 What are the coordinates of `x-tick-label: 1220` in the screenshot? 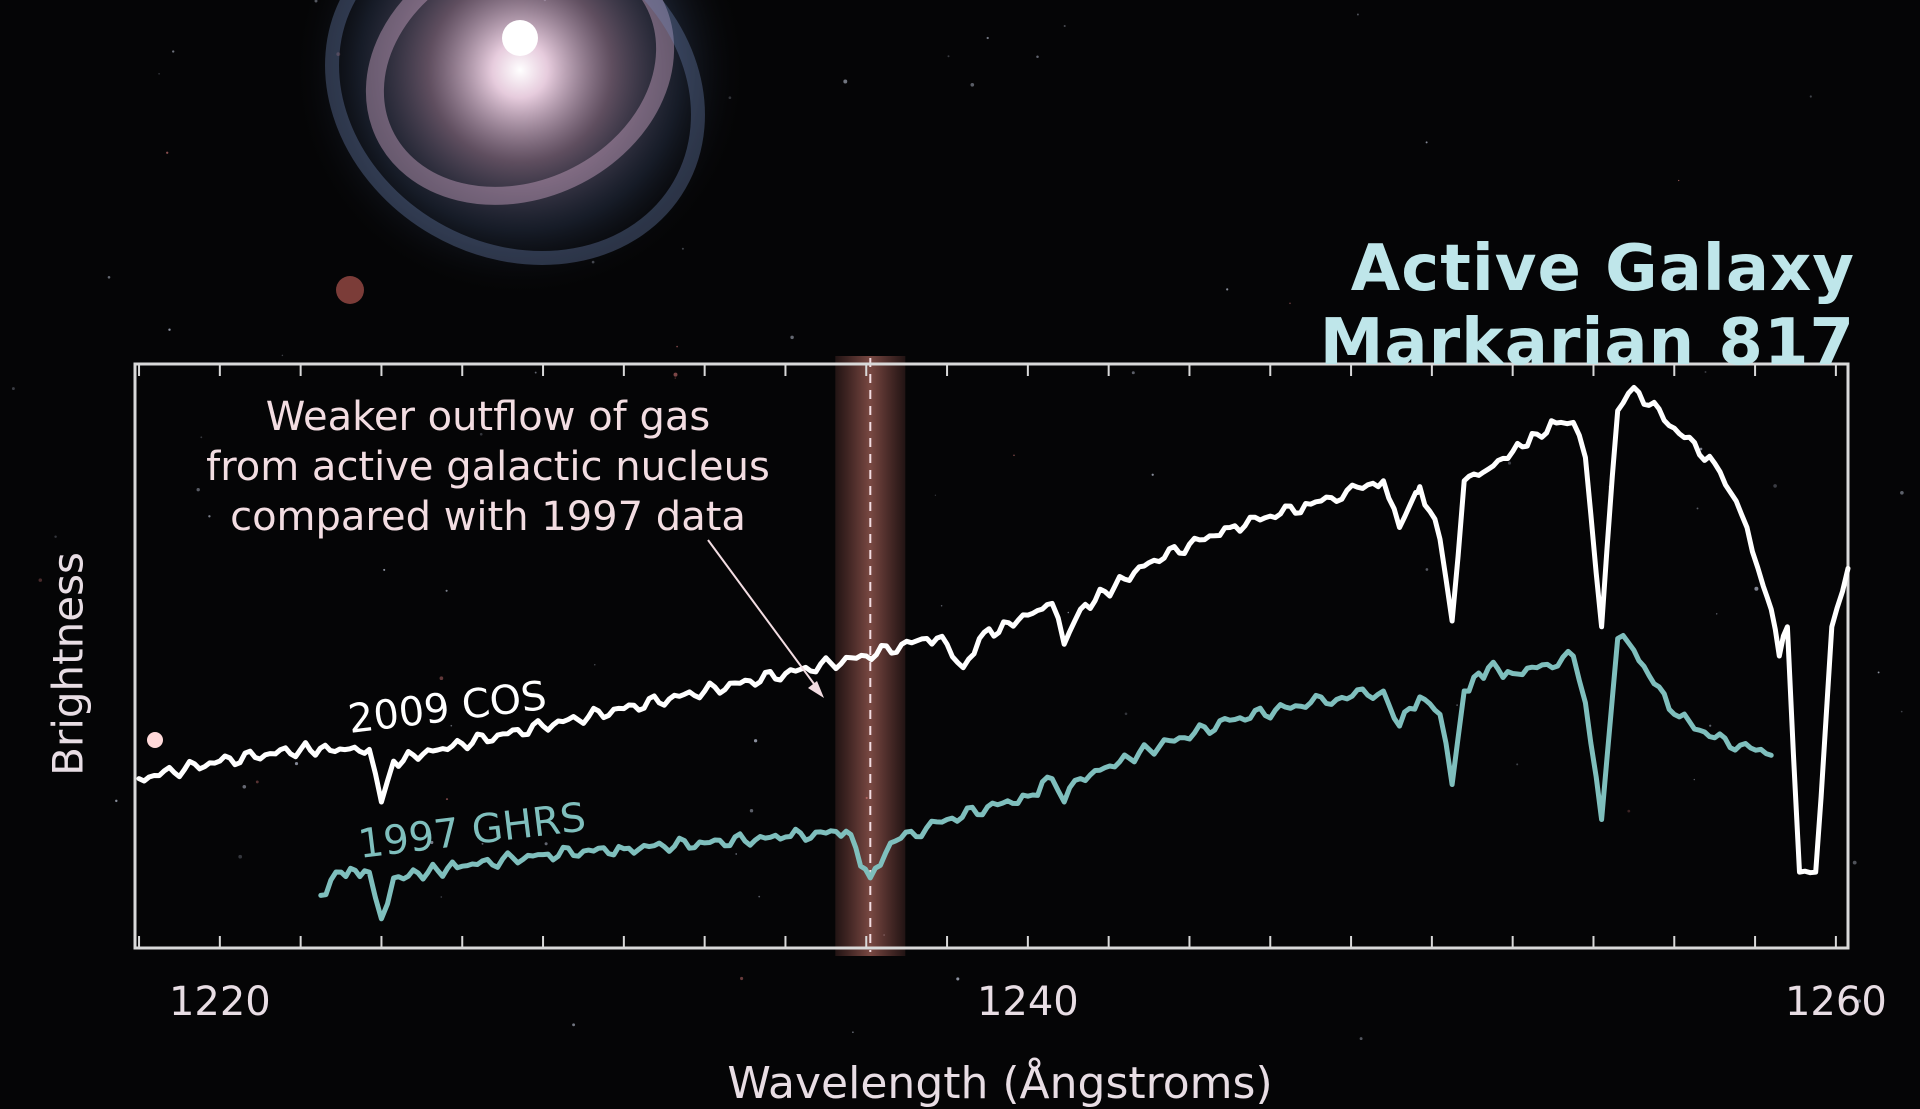 It's located at (220, 1002).